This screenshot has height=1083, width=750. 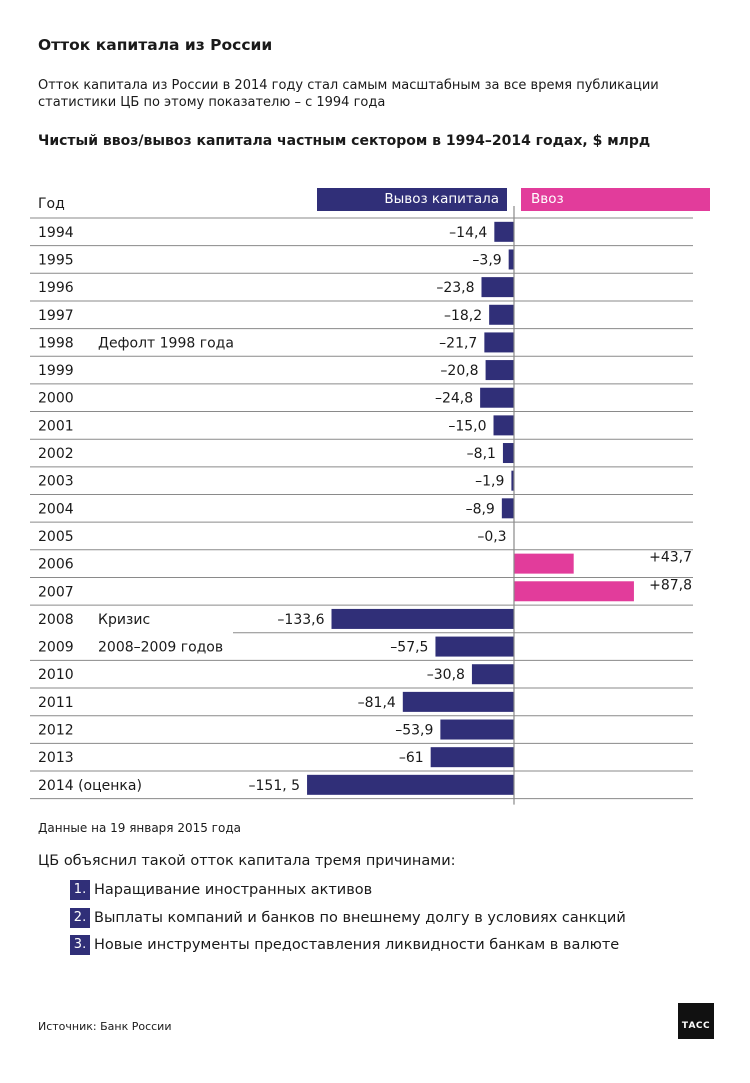 I want to click on value-label: –21,7, so click(x=458, y=343).